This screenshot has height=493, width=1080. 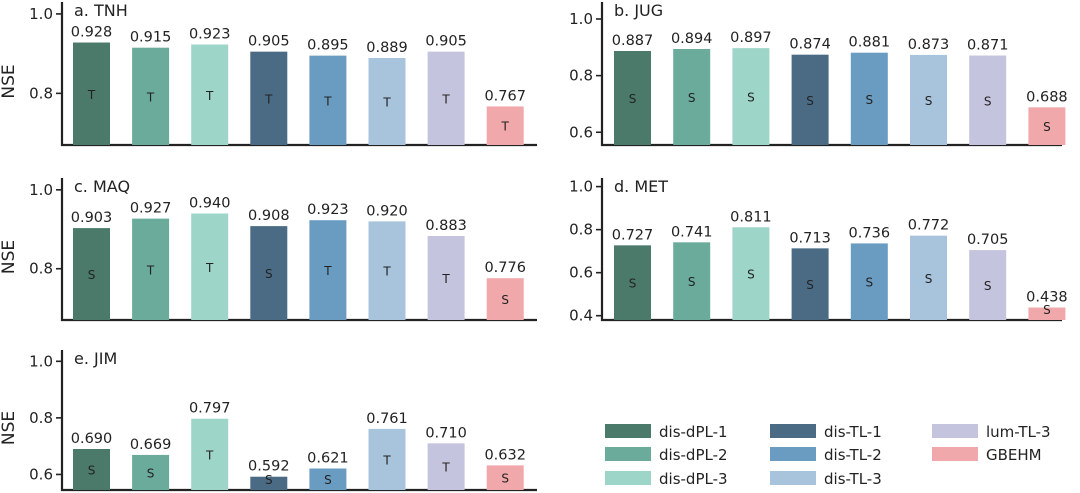 What do you see at coordinates (638, 10) in the screenshot?
I see `panel-title: b. JUG` at bounding box center [638, 10].